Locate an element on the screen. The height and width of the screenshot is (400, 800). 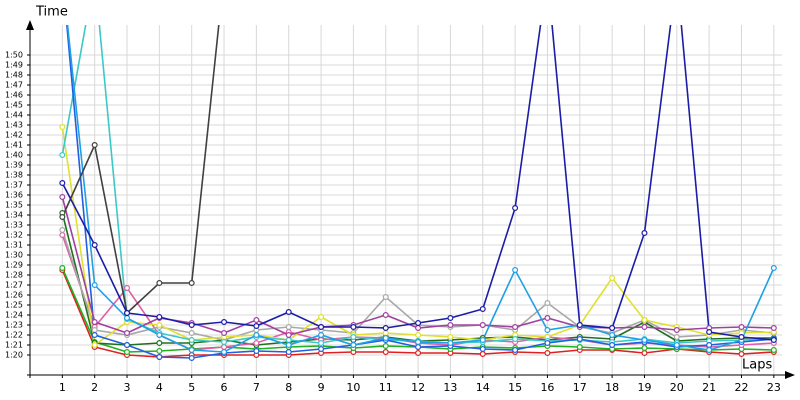
x-tick-label: 21 is located at coordinates (709, 387).